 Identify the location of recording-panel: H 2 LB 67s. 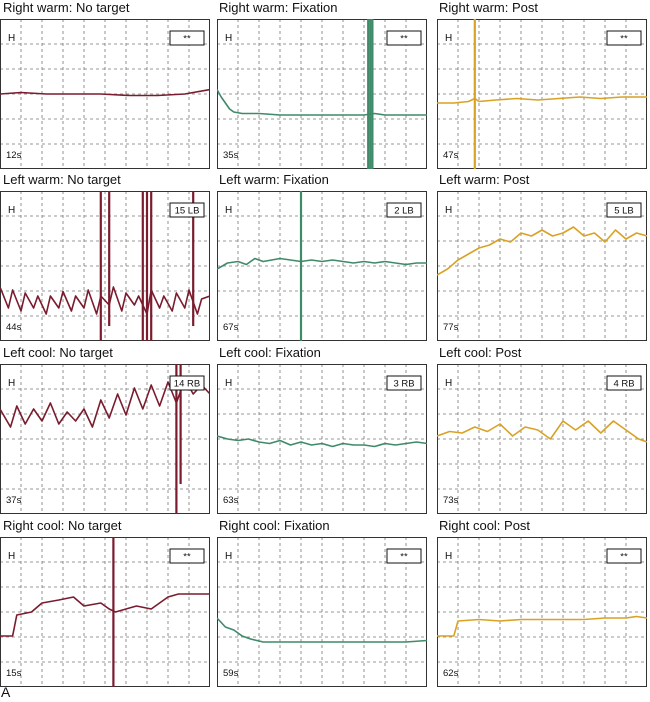
(322, 266).